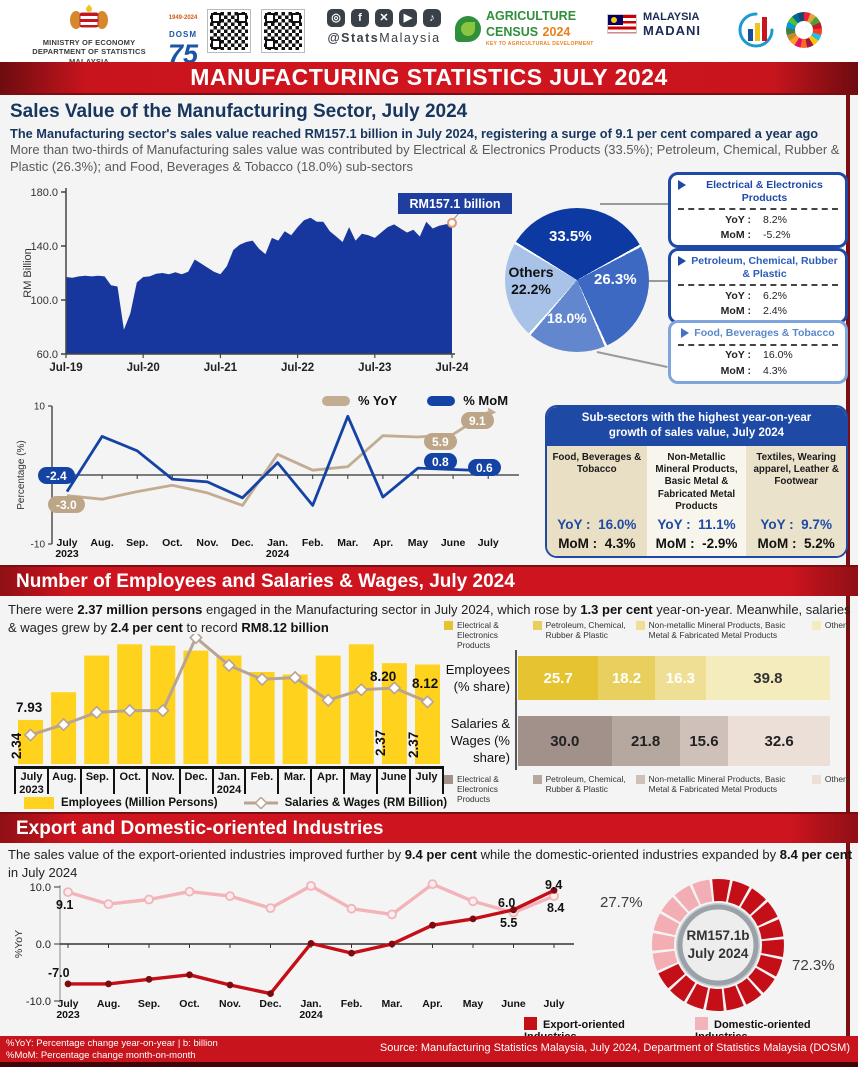 The image size is (858, 1067). I want to click on agri-line2: CENSUS, so click(512, 32).